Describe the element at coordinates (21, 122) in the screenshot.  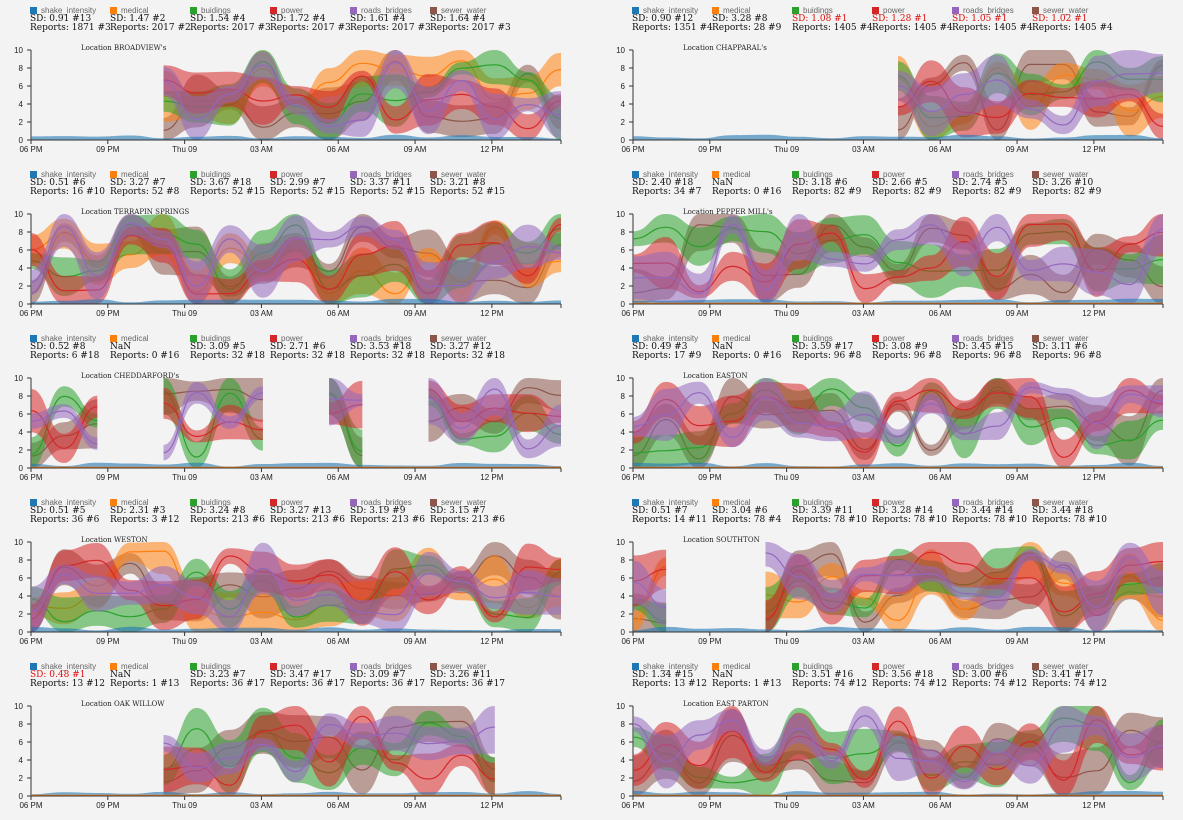
I see `y-tick-label: 2` at that location.